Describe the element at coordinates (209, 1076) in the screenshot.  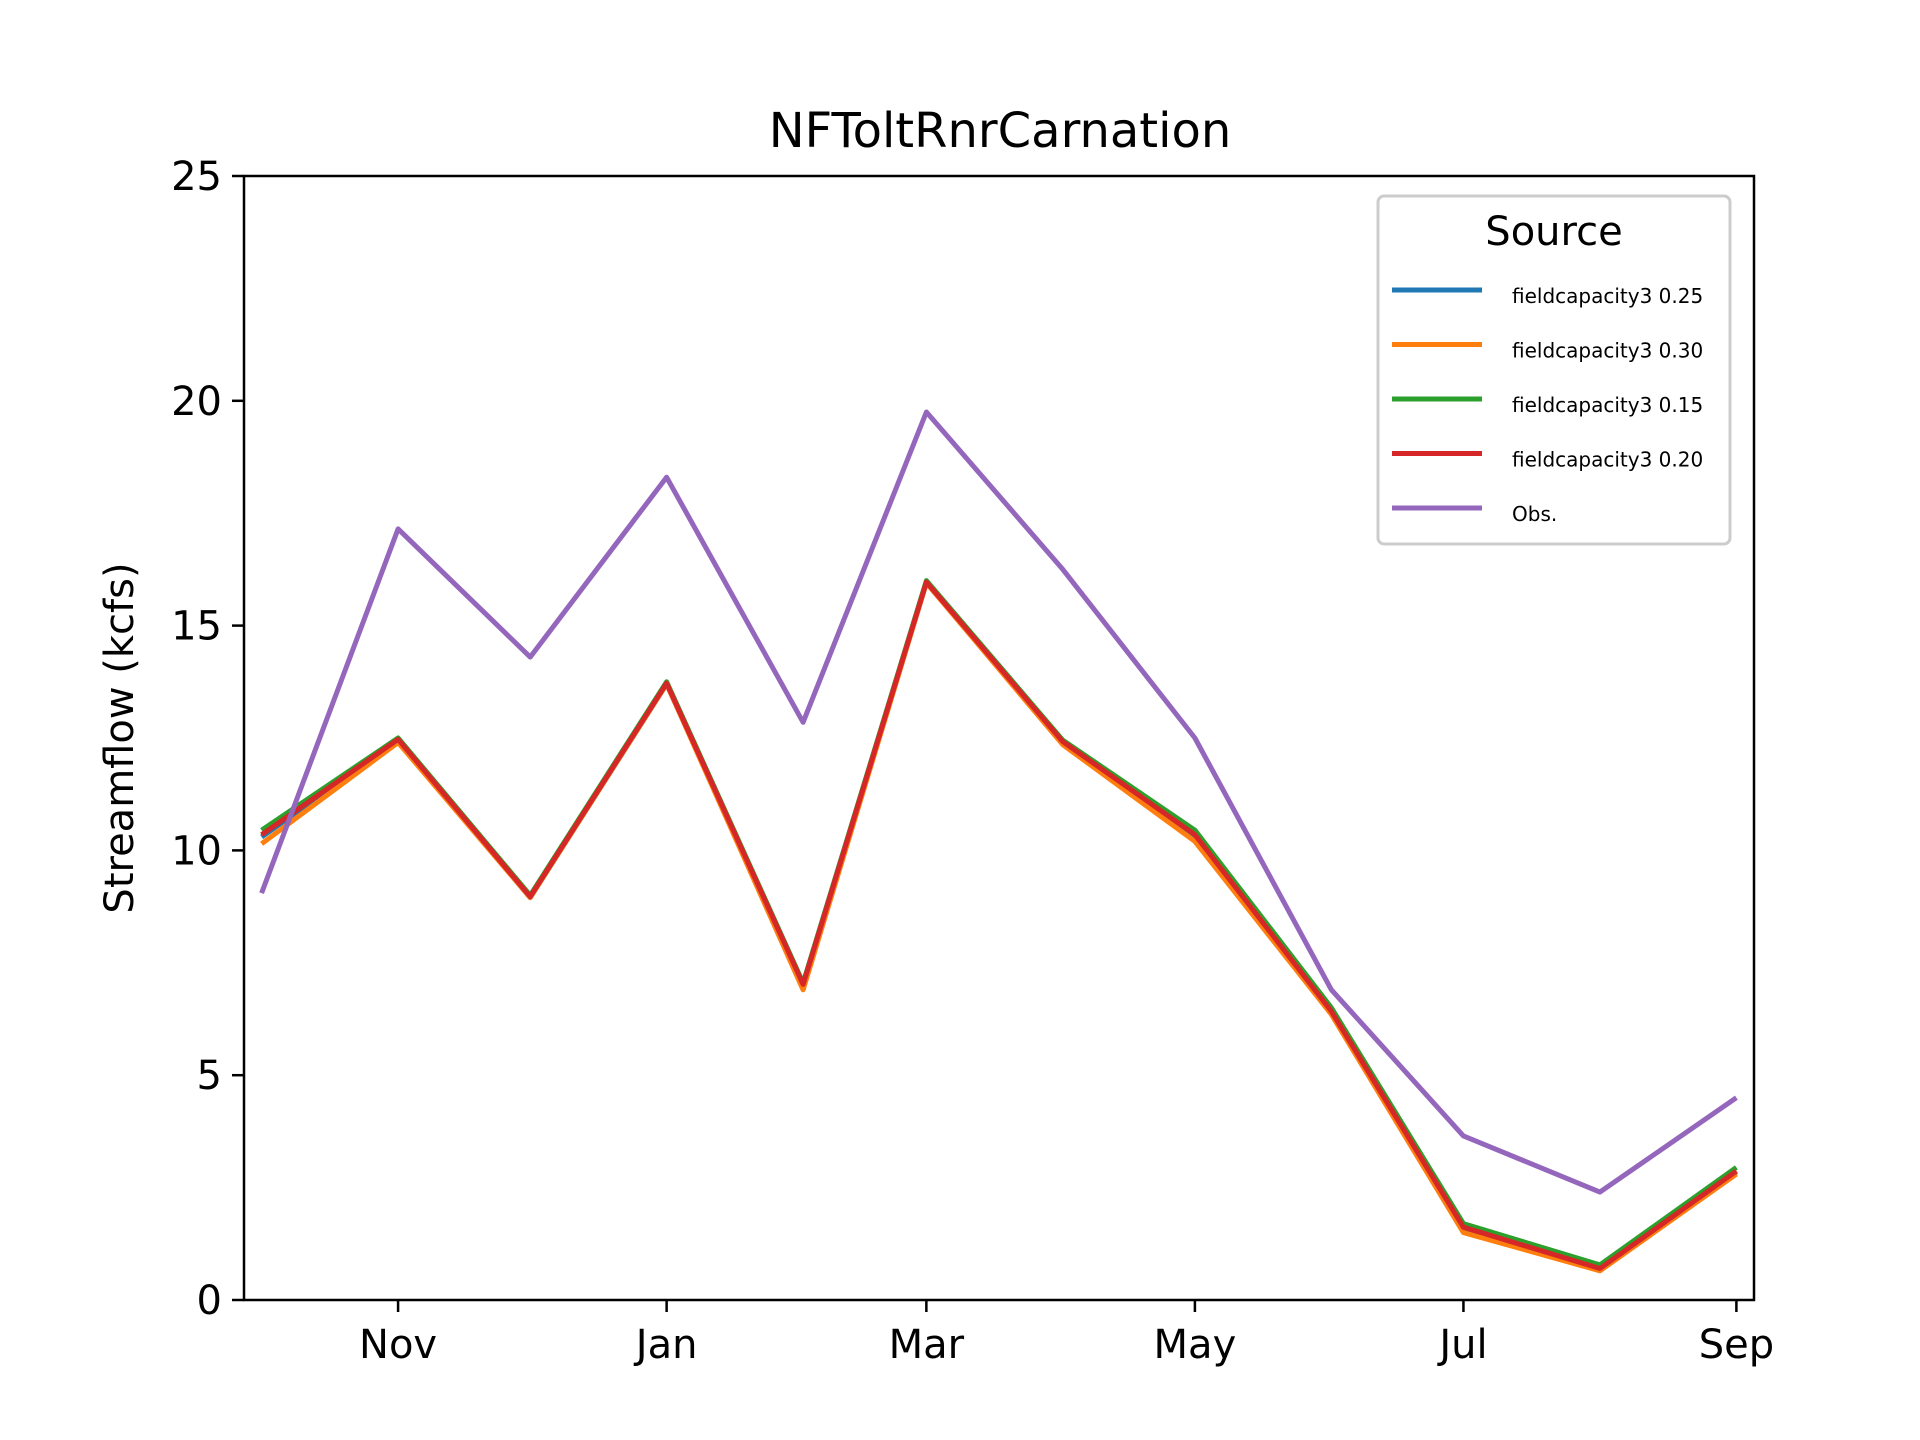
I see `y-tick-label: 5` at that location.